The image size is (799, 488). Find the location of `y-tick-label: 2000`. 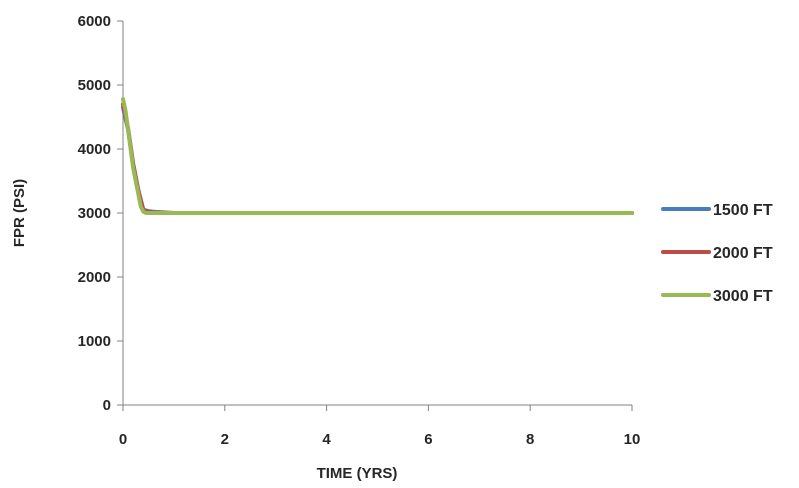

y-tick-label: 2000 is located at coordinates (94, 277).